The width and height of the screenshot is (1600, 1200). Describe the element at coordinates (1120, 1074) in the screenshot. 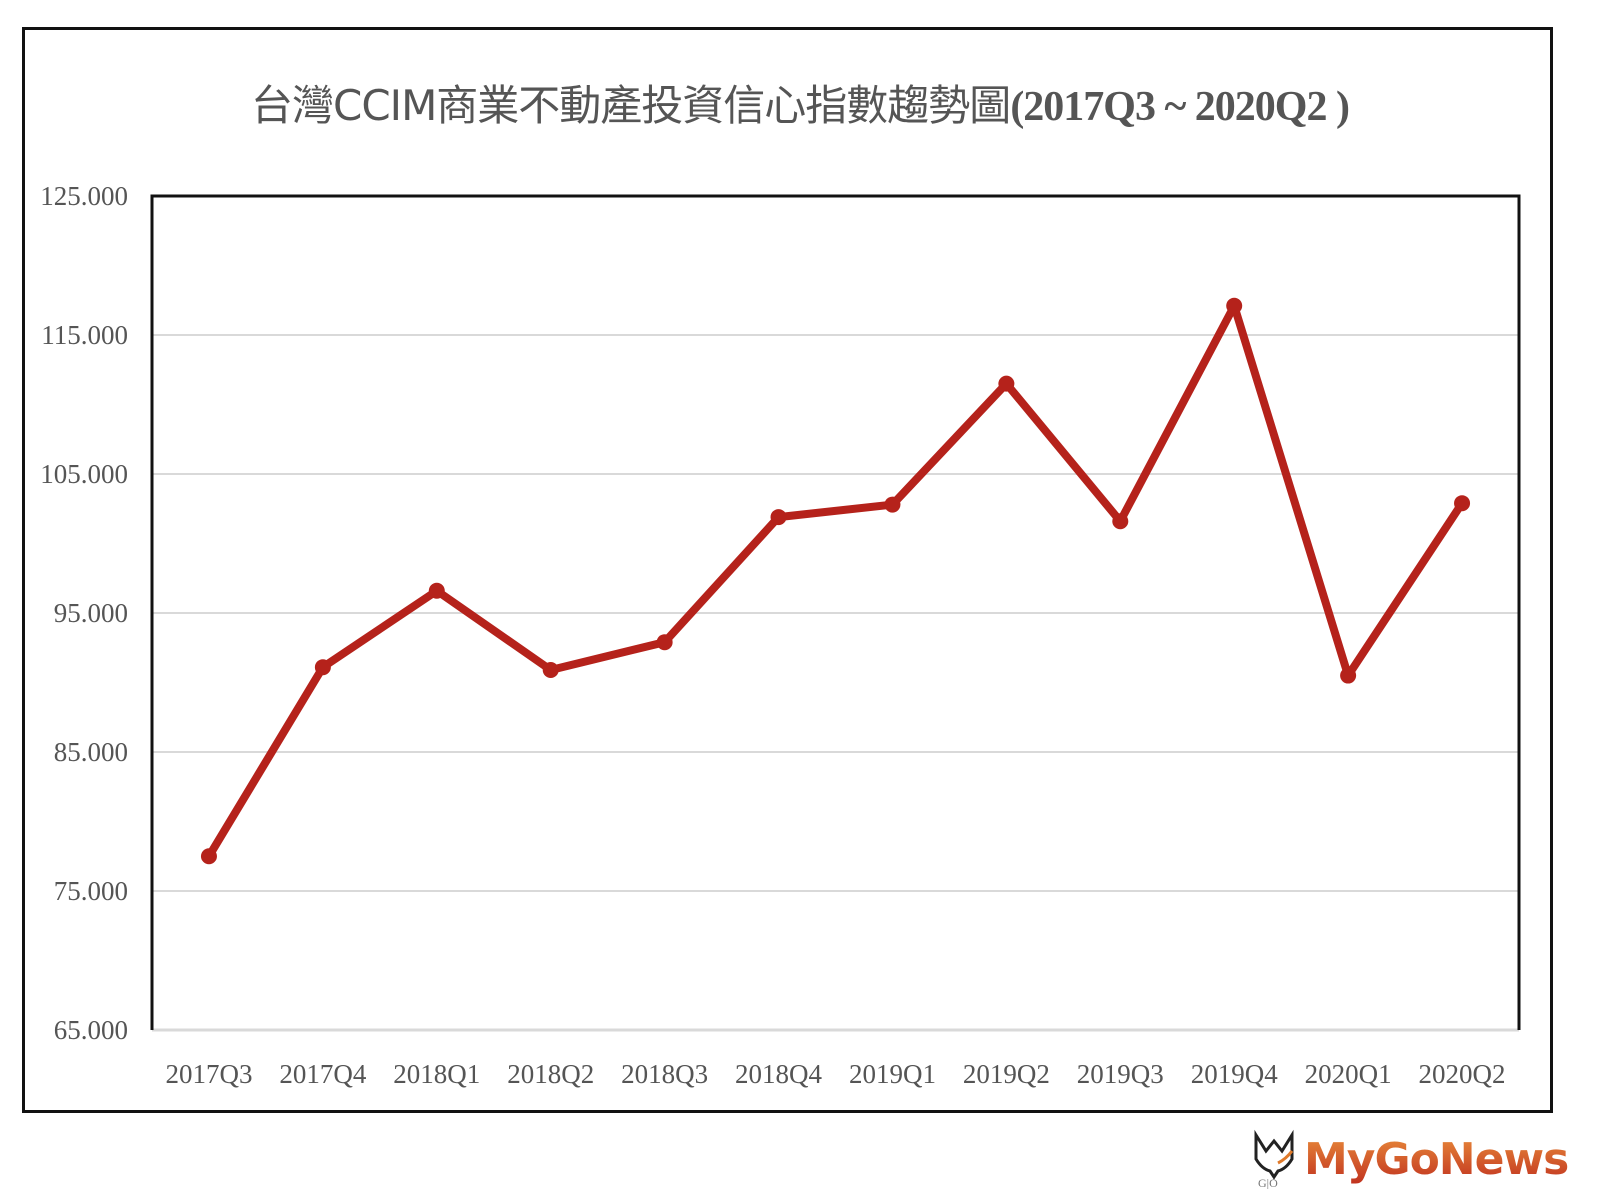

I see `x-tick-label: 2019Q3` at that location.